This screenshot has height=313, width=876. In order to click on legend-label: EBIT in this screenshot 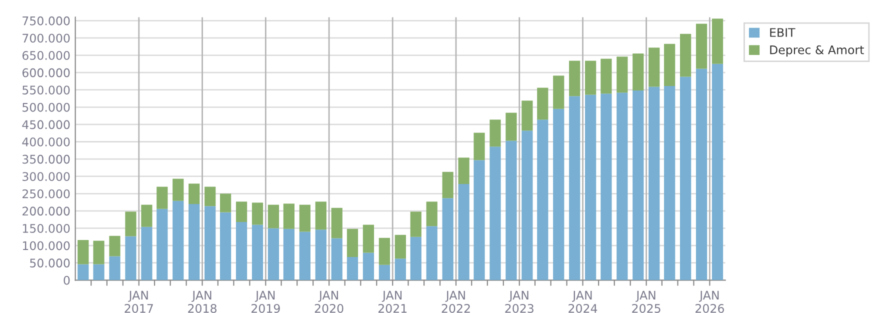, I will do `click(783, 32)`.